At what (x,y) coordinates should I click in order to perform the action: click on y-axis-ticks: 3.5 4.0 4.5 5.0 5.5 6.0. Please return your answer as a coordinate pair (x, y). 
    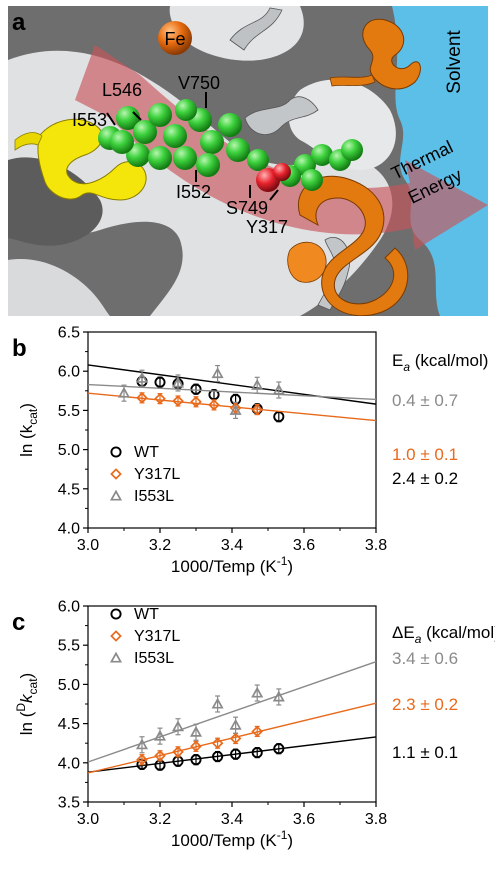
    Looking at the image, I should click on (73, 705).